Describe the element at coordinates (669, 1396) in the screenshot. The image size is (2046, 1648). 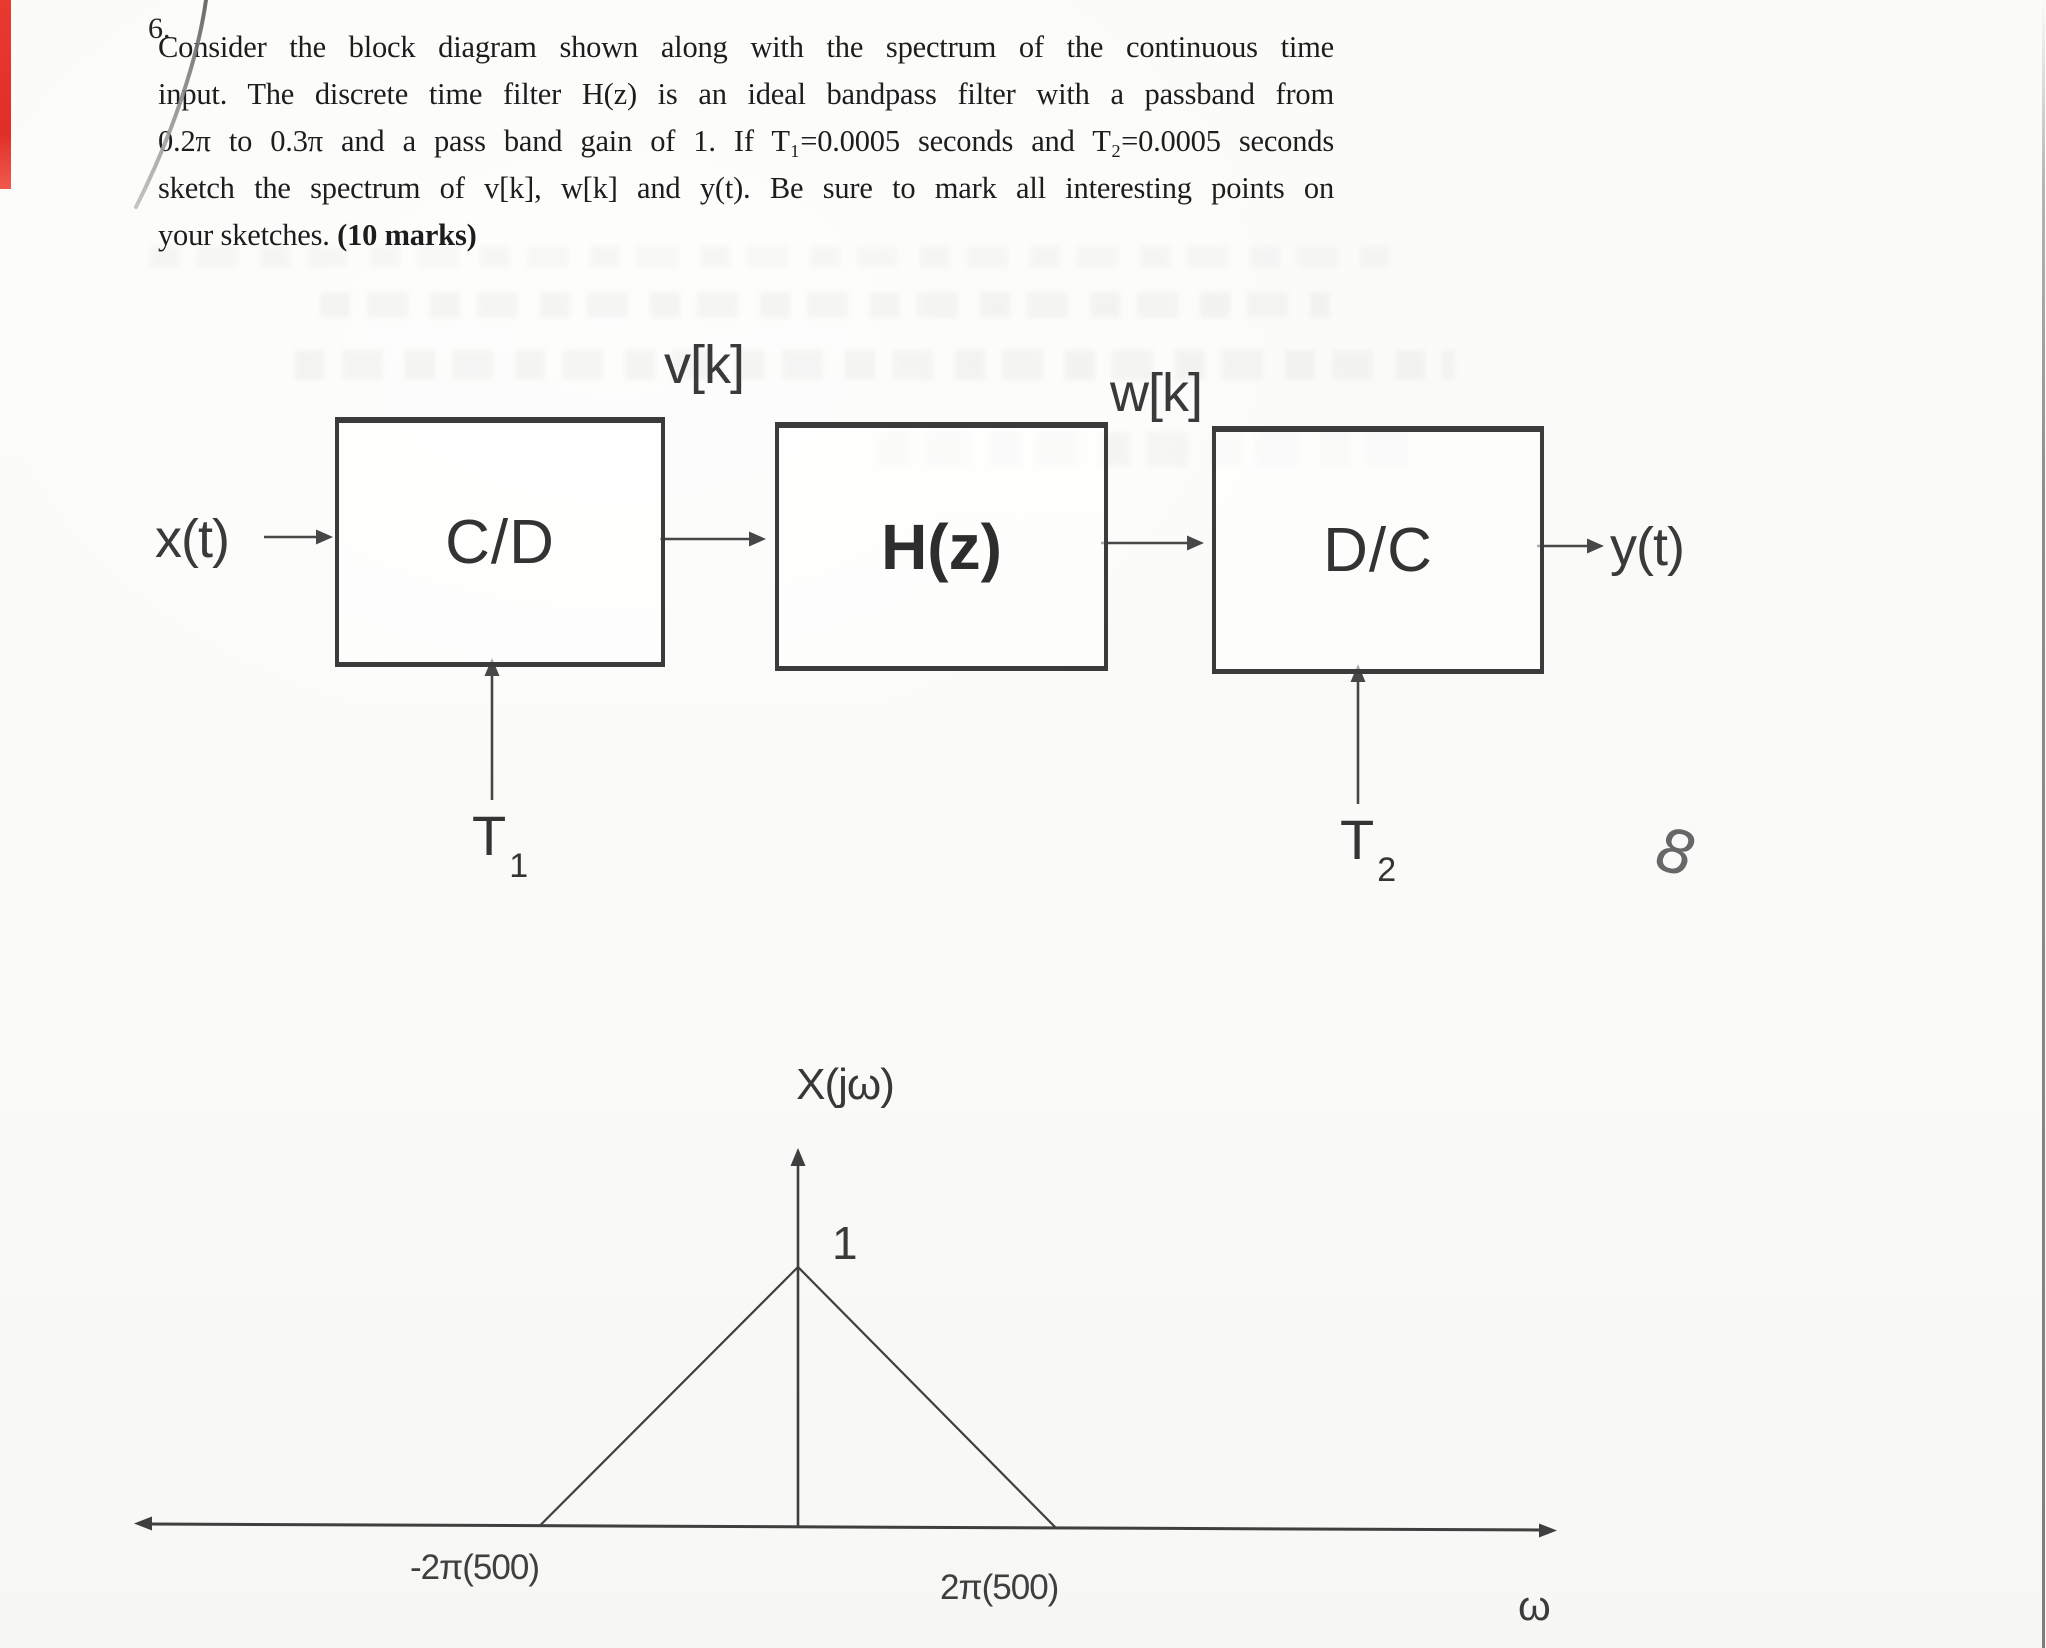
I see `spectrum-triangle-left-edge` at that location.